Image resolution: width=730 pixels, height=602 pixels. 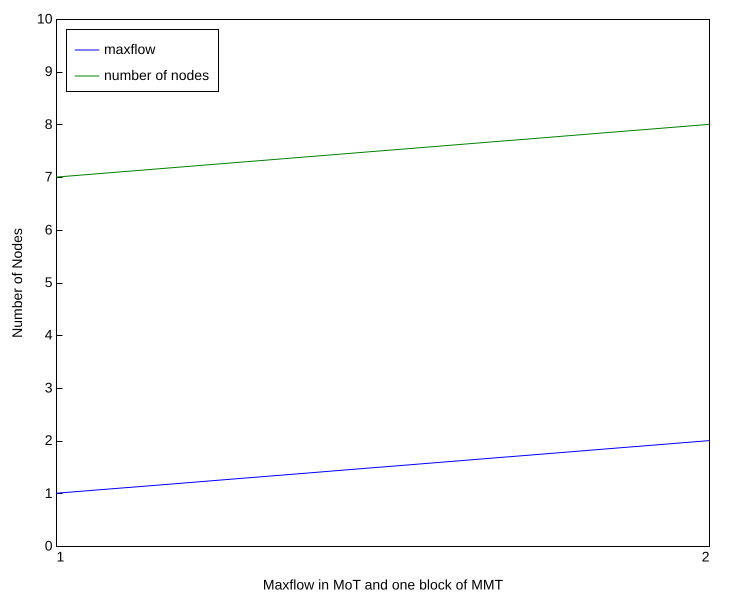 What do you see at coordinates (48, 71) in the screenshot?
I see `y-tick-label: 9` at bounding box center [48, 71].